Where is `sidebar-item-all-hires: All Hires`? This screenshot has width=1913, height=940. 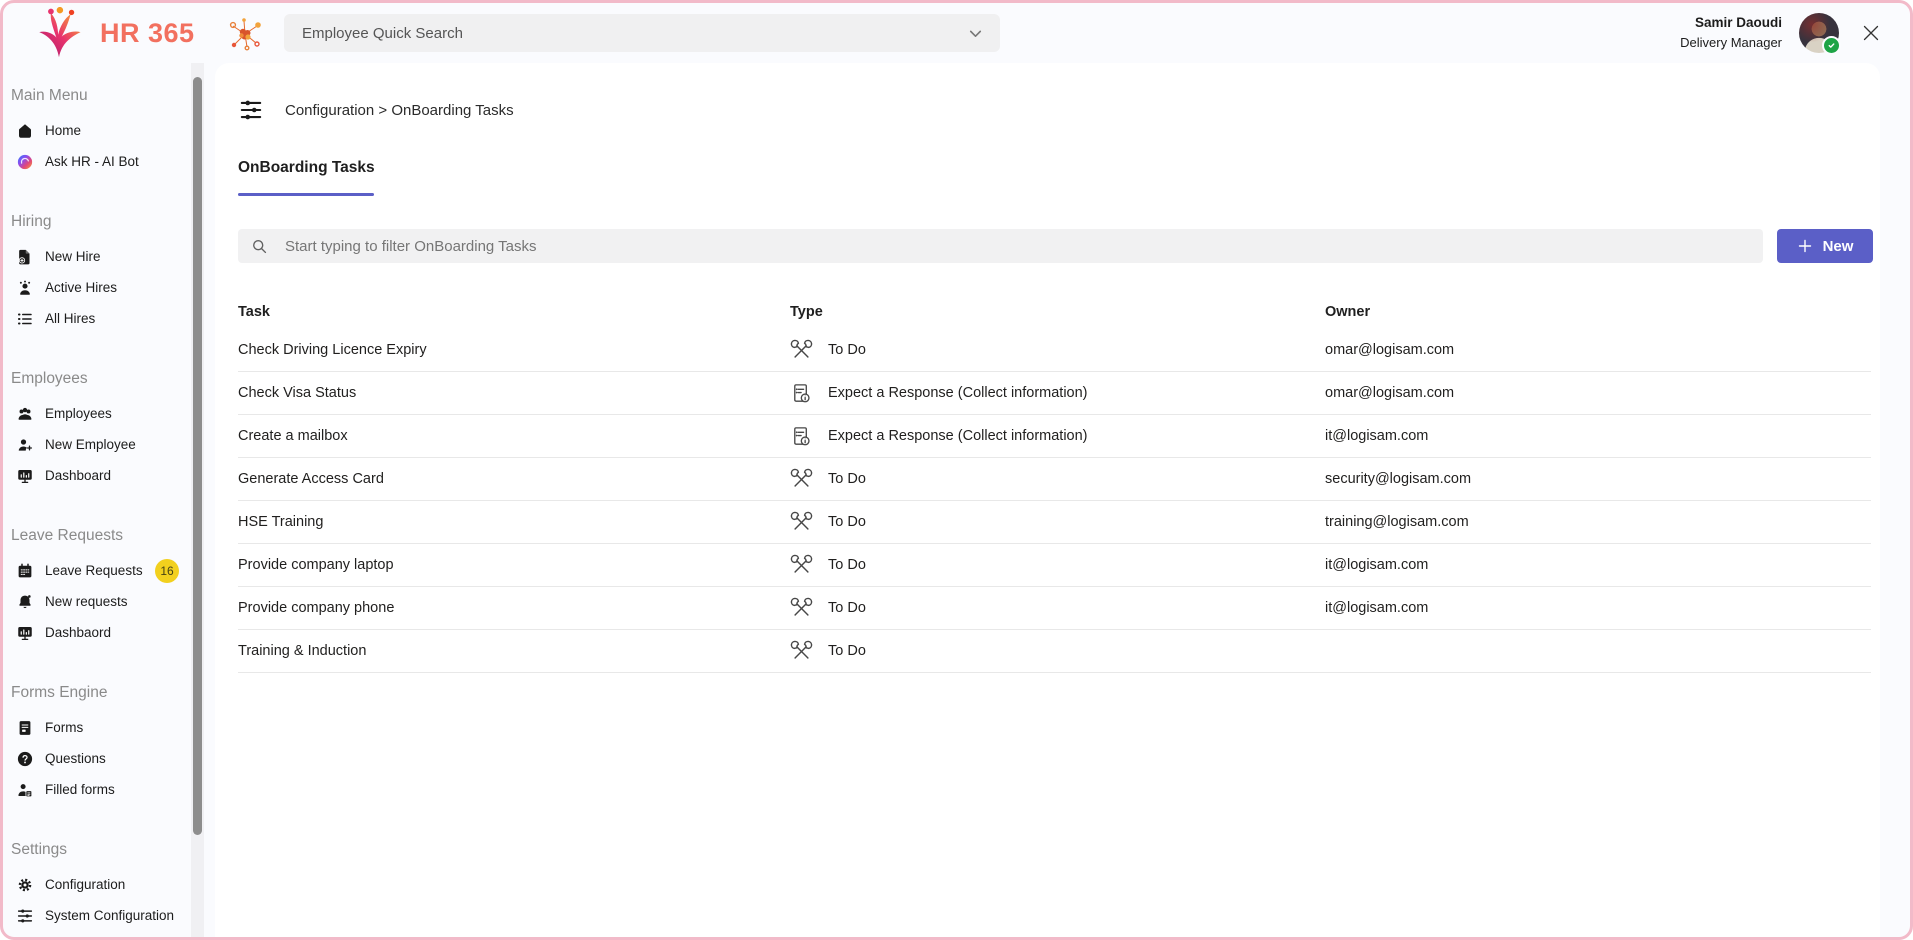 sidebar-item-all-hires: All Hires is located at coordinates (97, 318).